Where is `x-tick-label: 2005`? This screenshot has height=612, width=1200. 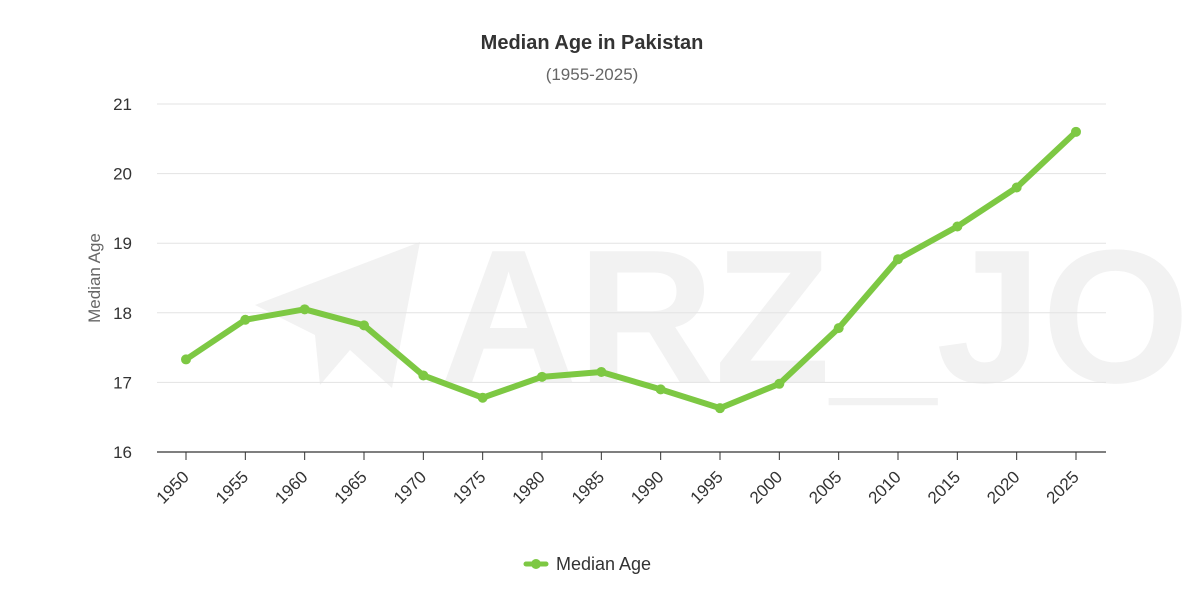 x-tick-label: 2005 is located at coordinates (825, 487).